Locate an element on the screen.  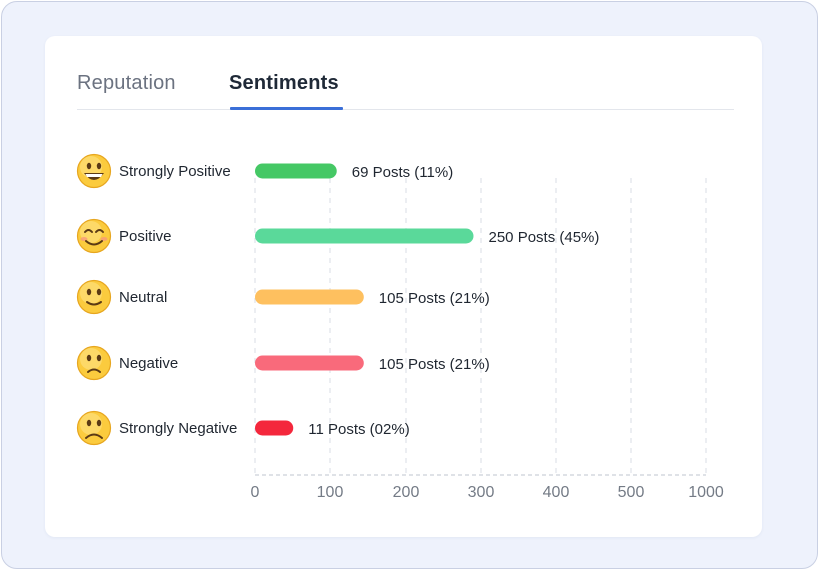
tab-reputation: Reputation is located at coordinates (126, 83).